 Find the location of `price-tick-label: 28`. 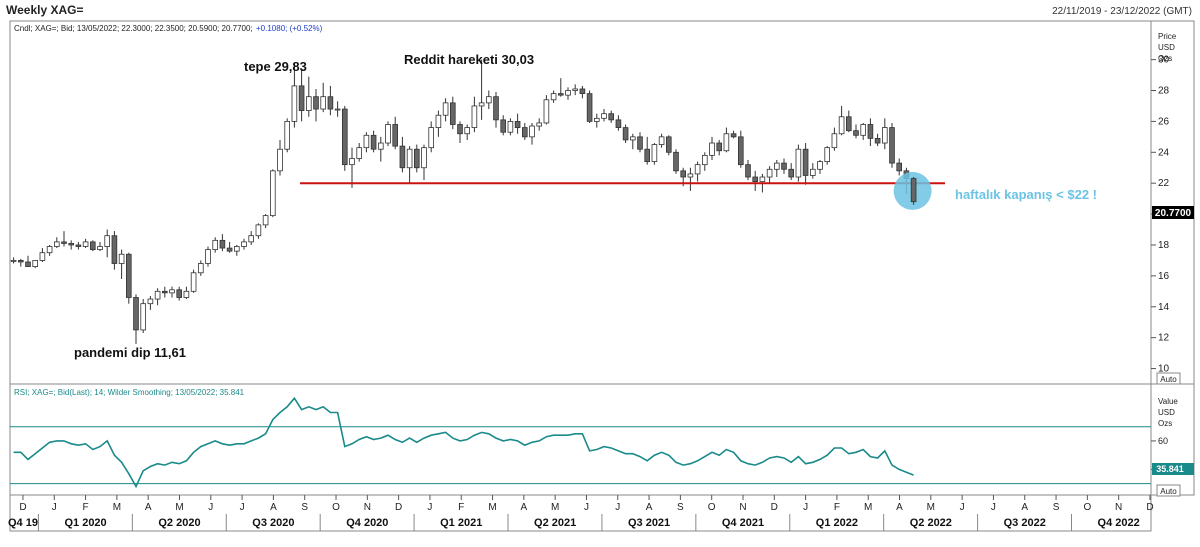

price-tick-label: 28 is located at coordinates (1164, 91).